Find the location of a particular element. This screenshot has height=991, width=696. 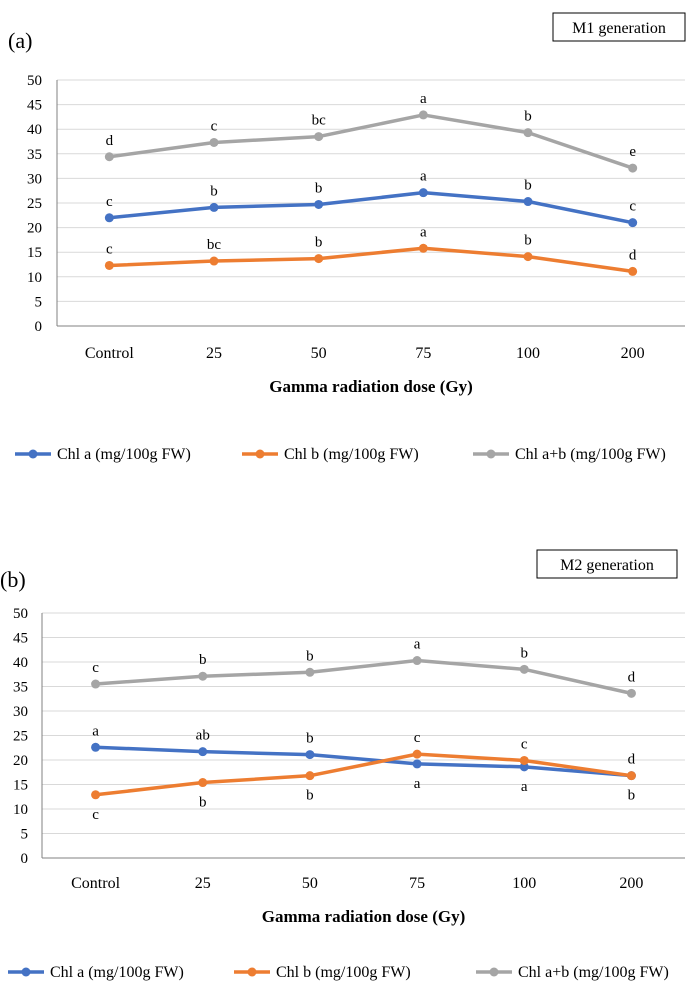

chart2-y-tick-label: 40 is located at coordinates (20, 663).